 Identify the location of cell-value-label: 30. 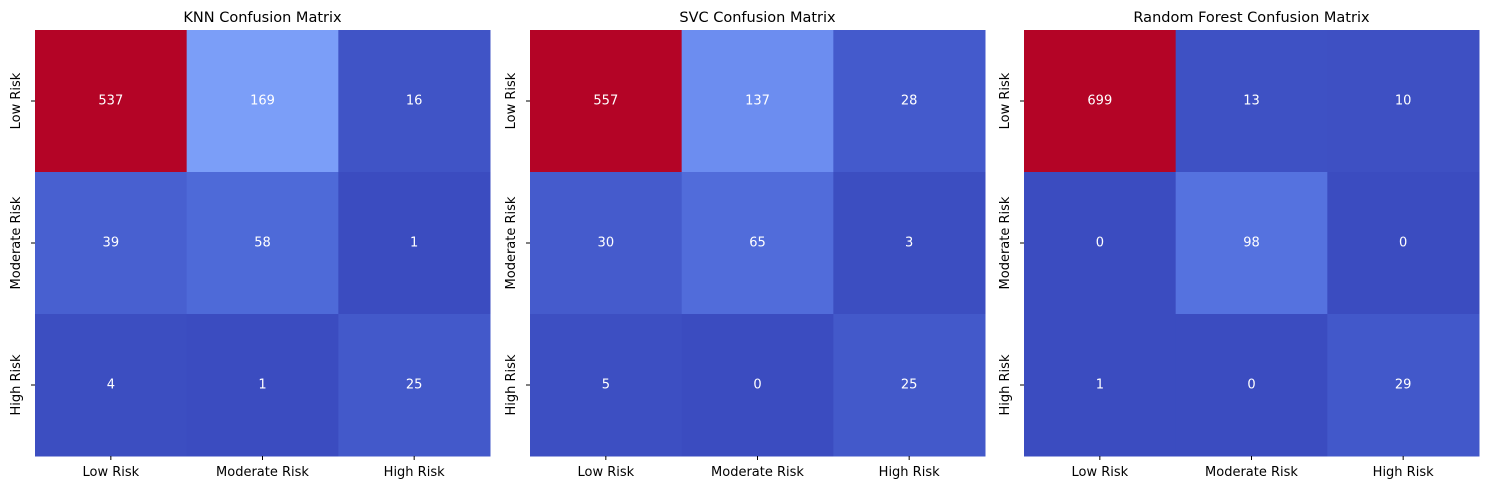
(606, 243).